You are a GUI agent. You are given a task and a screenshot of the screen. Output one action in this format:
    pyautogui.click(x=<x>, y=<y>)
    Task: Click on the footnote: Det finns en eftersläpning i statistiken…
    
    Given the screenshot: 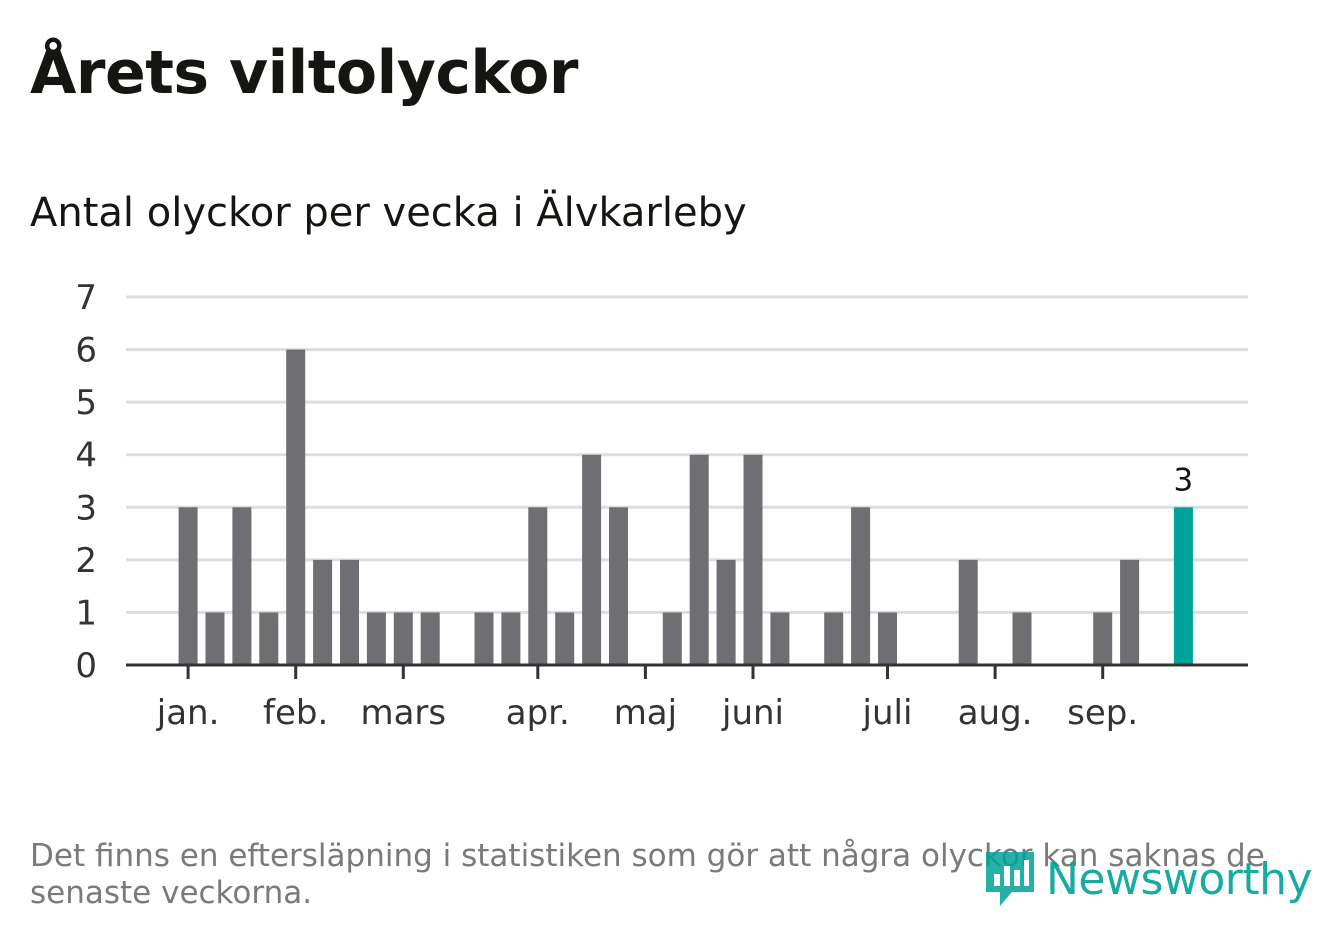 What is the action you would take?
    pyautogui.click(x=647, y=874)
    